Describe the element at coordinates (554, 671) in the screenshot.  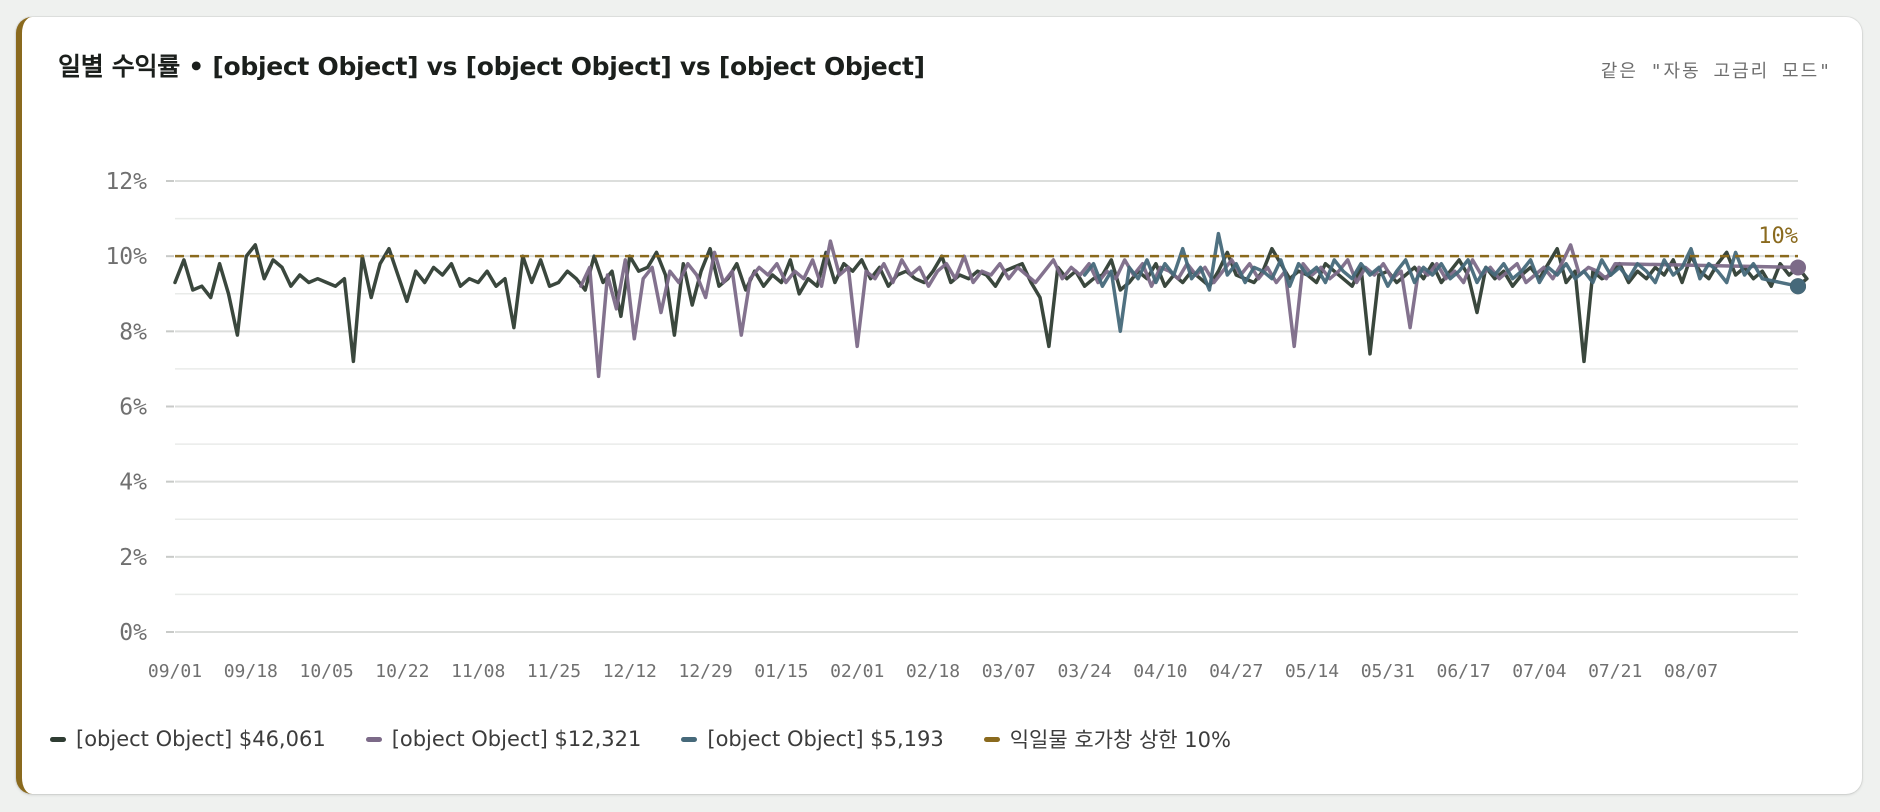
I see `x-tick-label: 11/25` at that location.